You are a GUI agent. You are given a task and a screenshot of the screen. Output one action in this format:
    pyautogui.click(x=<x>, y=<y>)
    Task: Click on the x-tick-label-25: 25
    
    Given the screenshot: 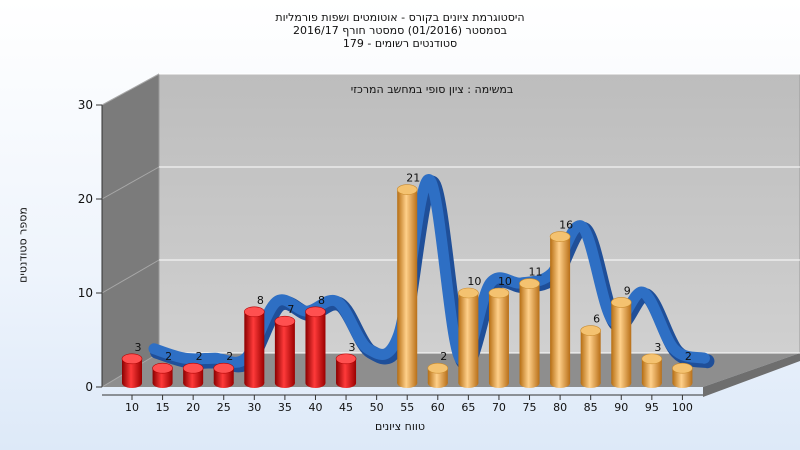 What is the action you would take?
    pyautogui.click(x=224, y=407)
    